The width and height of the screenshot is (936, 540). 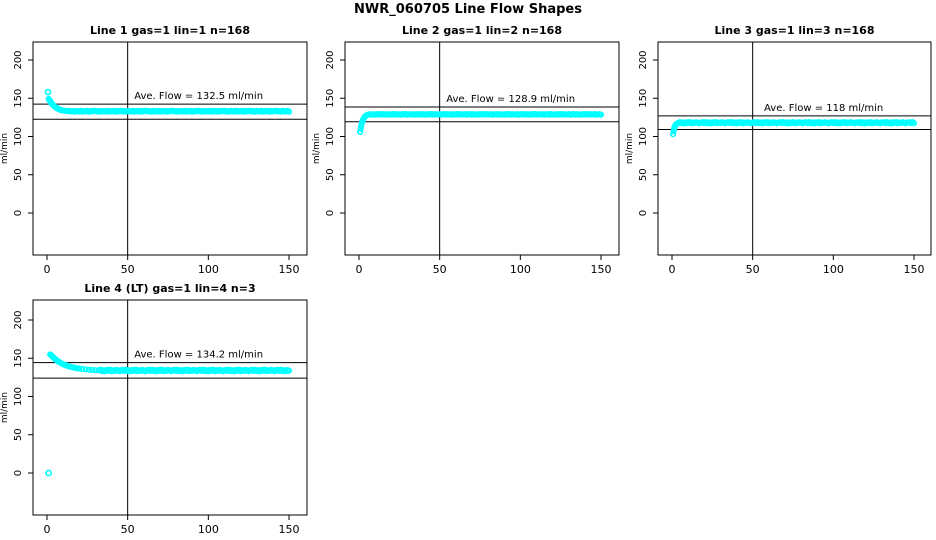 I want to click on ave-flow-annotation: Ave. Flow = 132.5 ml/min, so click(x=198, y=96).